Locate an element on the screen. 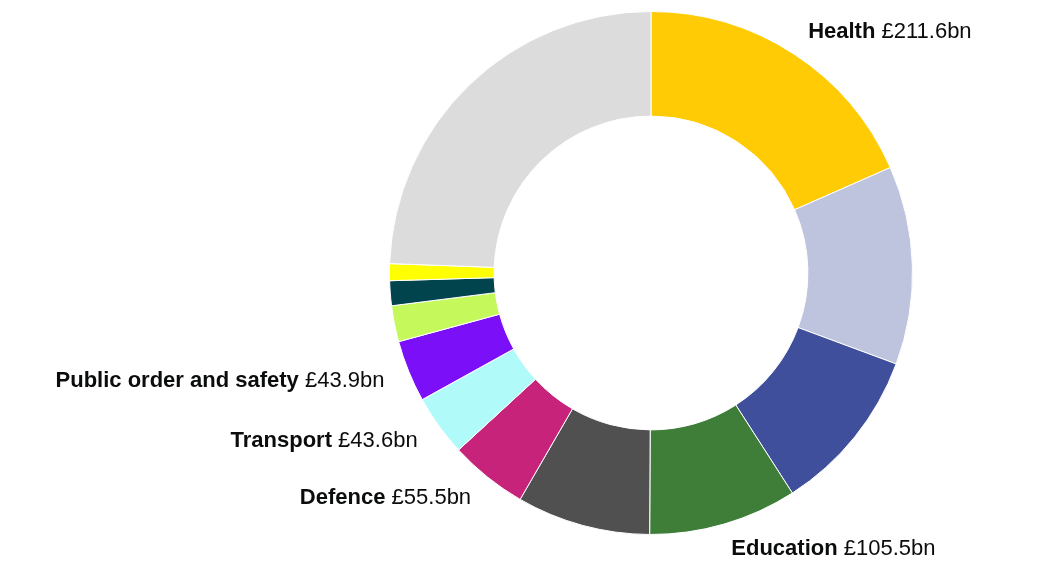  slice-label: Public order and safety is located at coordinates (180, 380).